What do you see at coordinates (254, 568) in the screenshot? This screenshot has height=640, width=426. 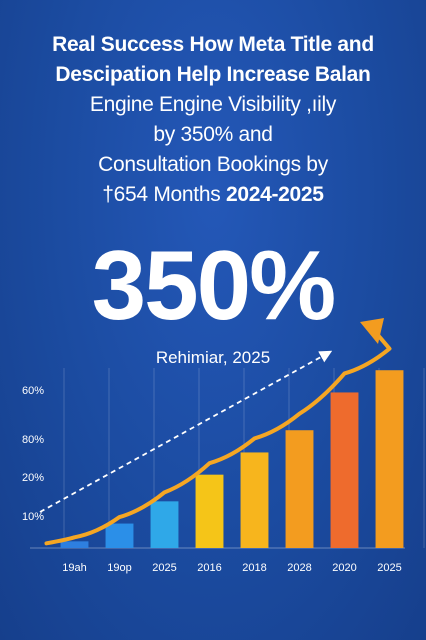 I see `x-tick-label: 2018` at bounding box center [254, 568].